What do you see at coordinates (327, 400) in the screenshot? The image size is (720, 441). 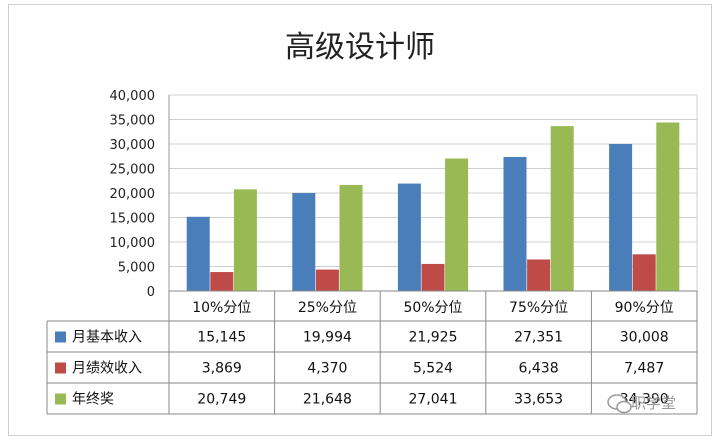 I see `data-label: 21,648` at bounding box center [327, 400].